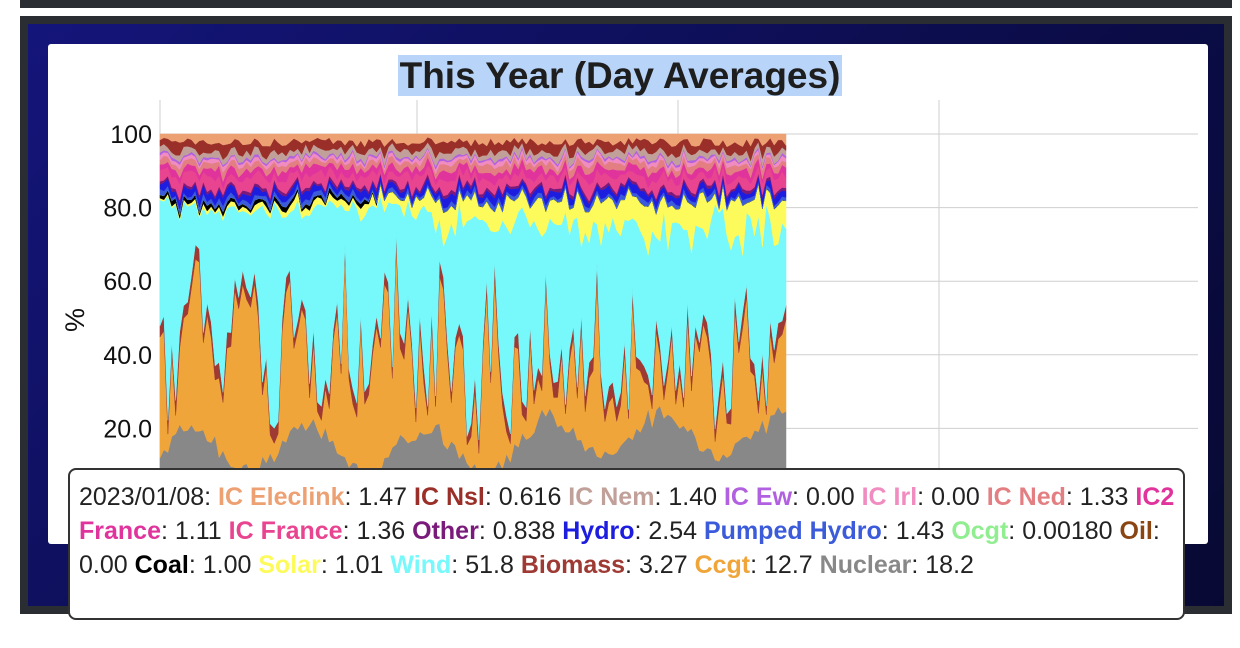  Describe the element at coordinates (673, 531) in the screenshot. I see `tooltip-series-value: 2.54` at that location.